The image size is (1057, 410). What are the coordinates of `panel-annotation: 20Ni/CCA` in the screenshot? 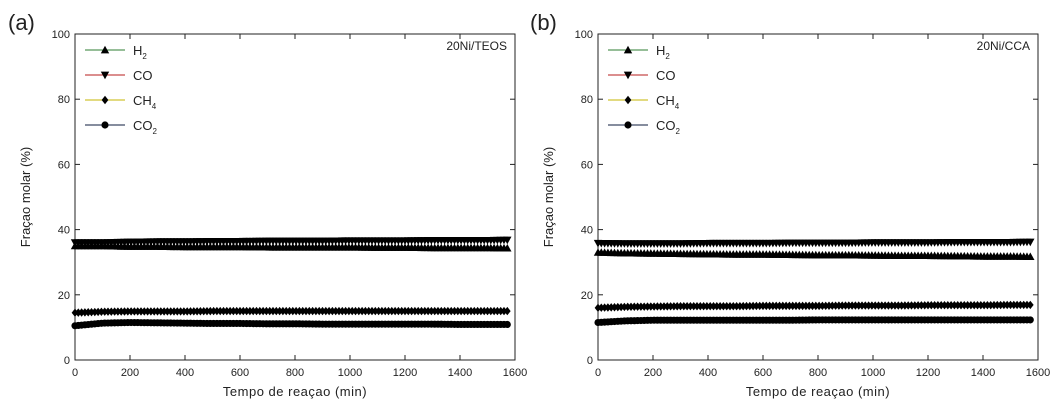 It's located at (1003, 46).